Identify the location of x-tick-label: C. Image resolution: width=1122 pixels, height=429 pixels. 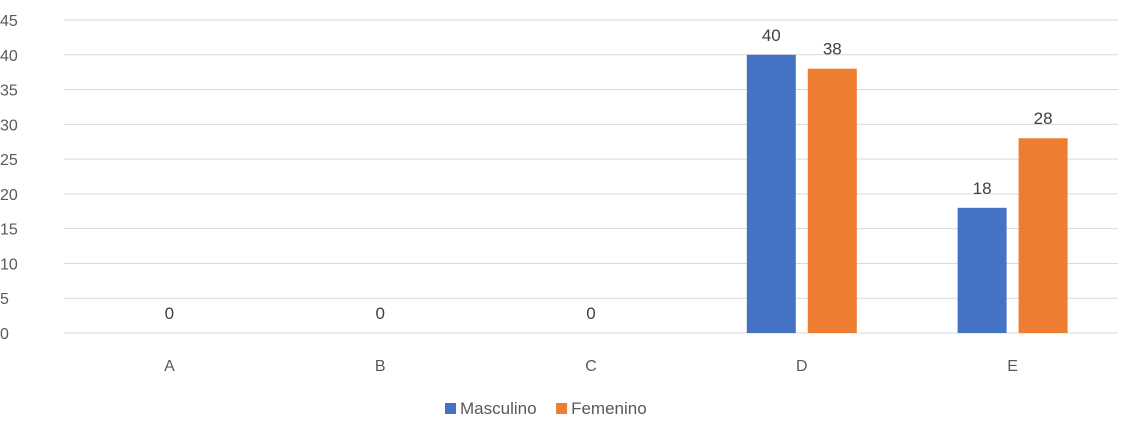
(591, 366).